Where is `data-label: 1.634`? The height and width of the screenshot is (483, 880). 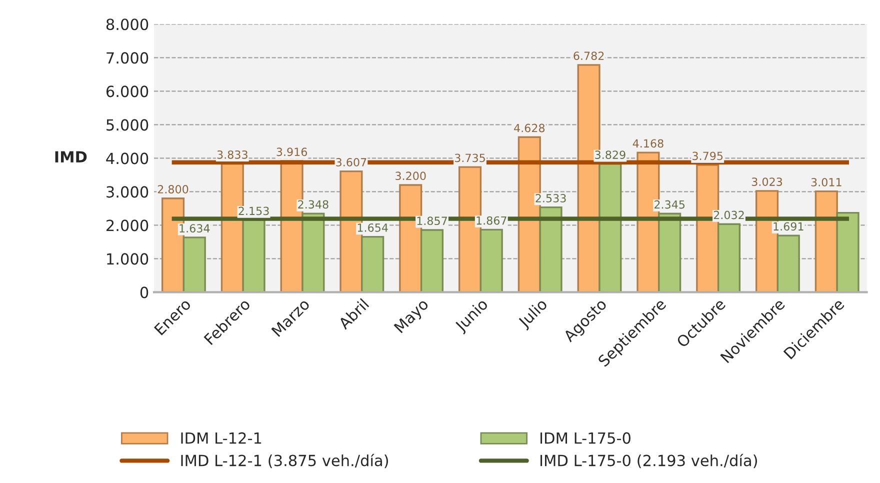 data-label: 1.634 is located at coordinates (195, 228).